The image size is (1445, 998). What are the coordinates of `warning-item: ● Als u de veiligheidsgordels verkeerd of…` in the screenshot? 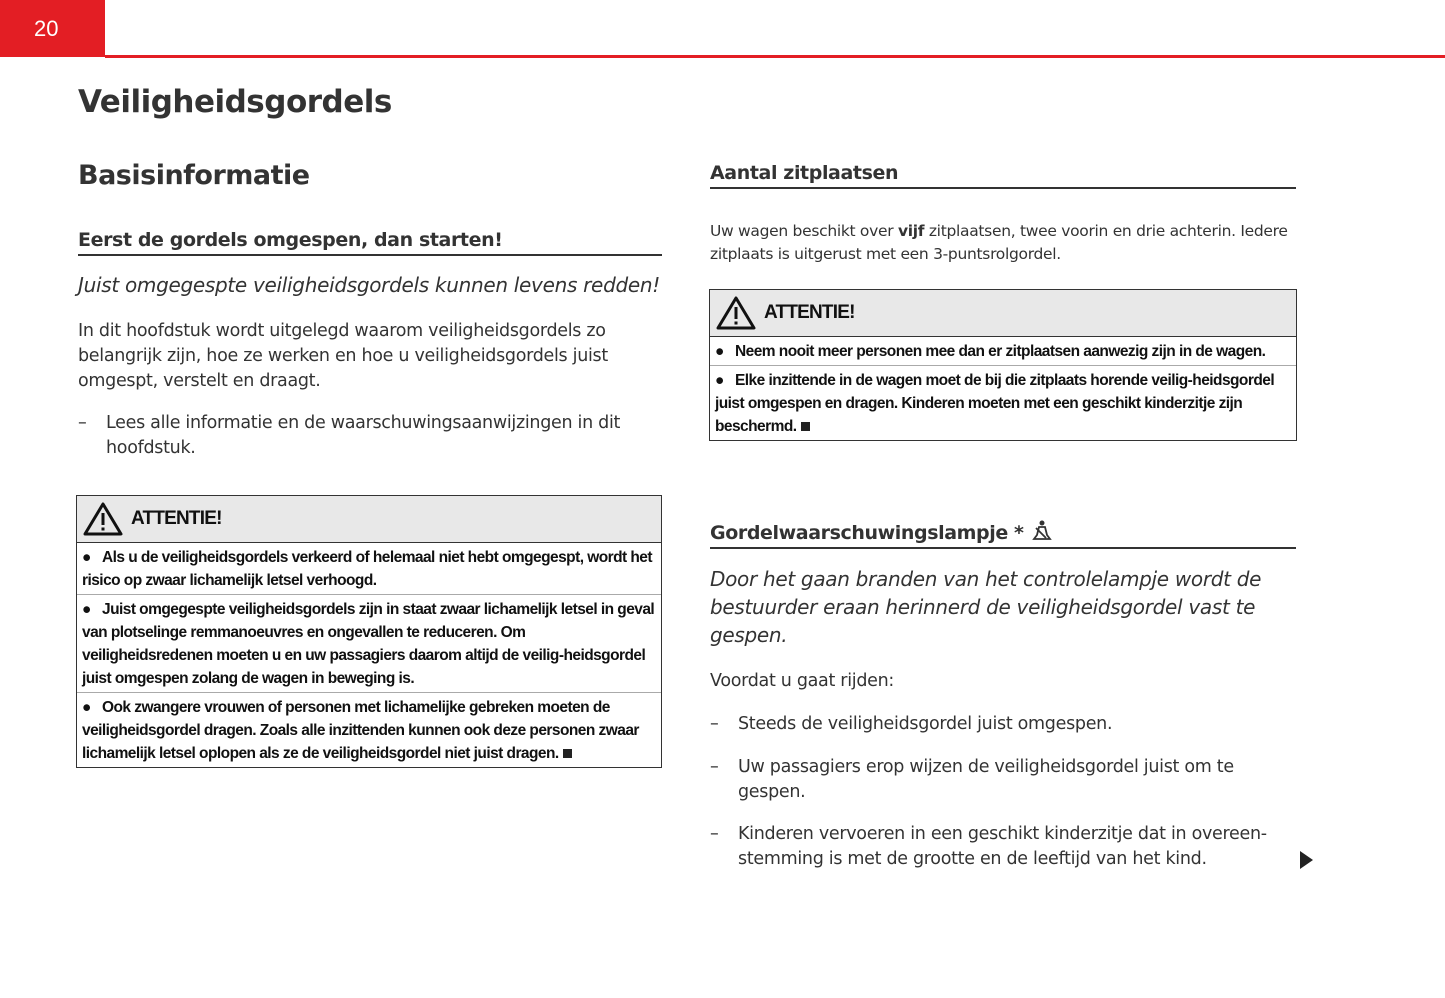 It's located at (367, 569).